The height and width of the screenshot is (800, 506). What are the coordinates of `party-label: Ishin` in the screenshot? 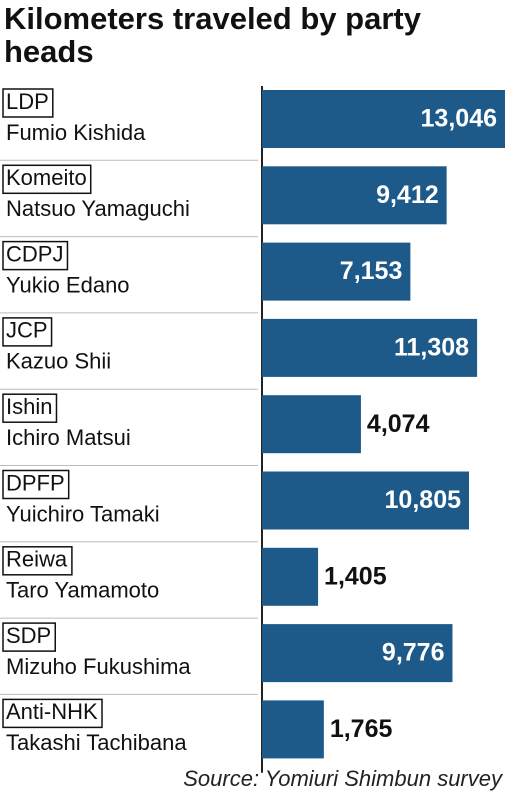 It's located at (29, 406).